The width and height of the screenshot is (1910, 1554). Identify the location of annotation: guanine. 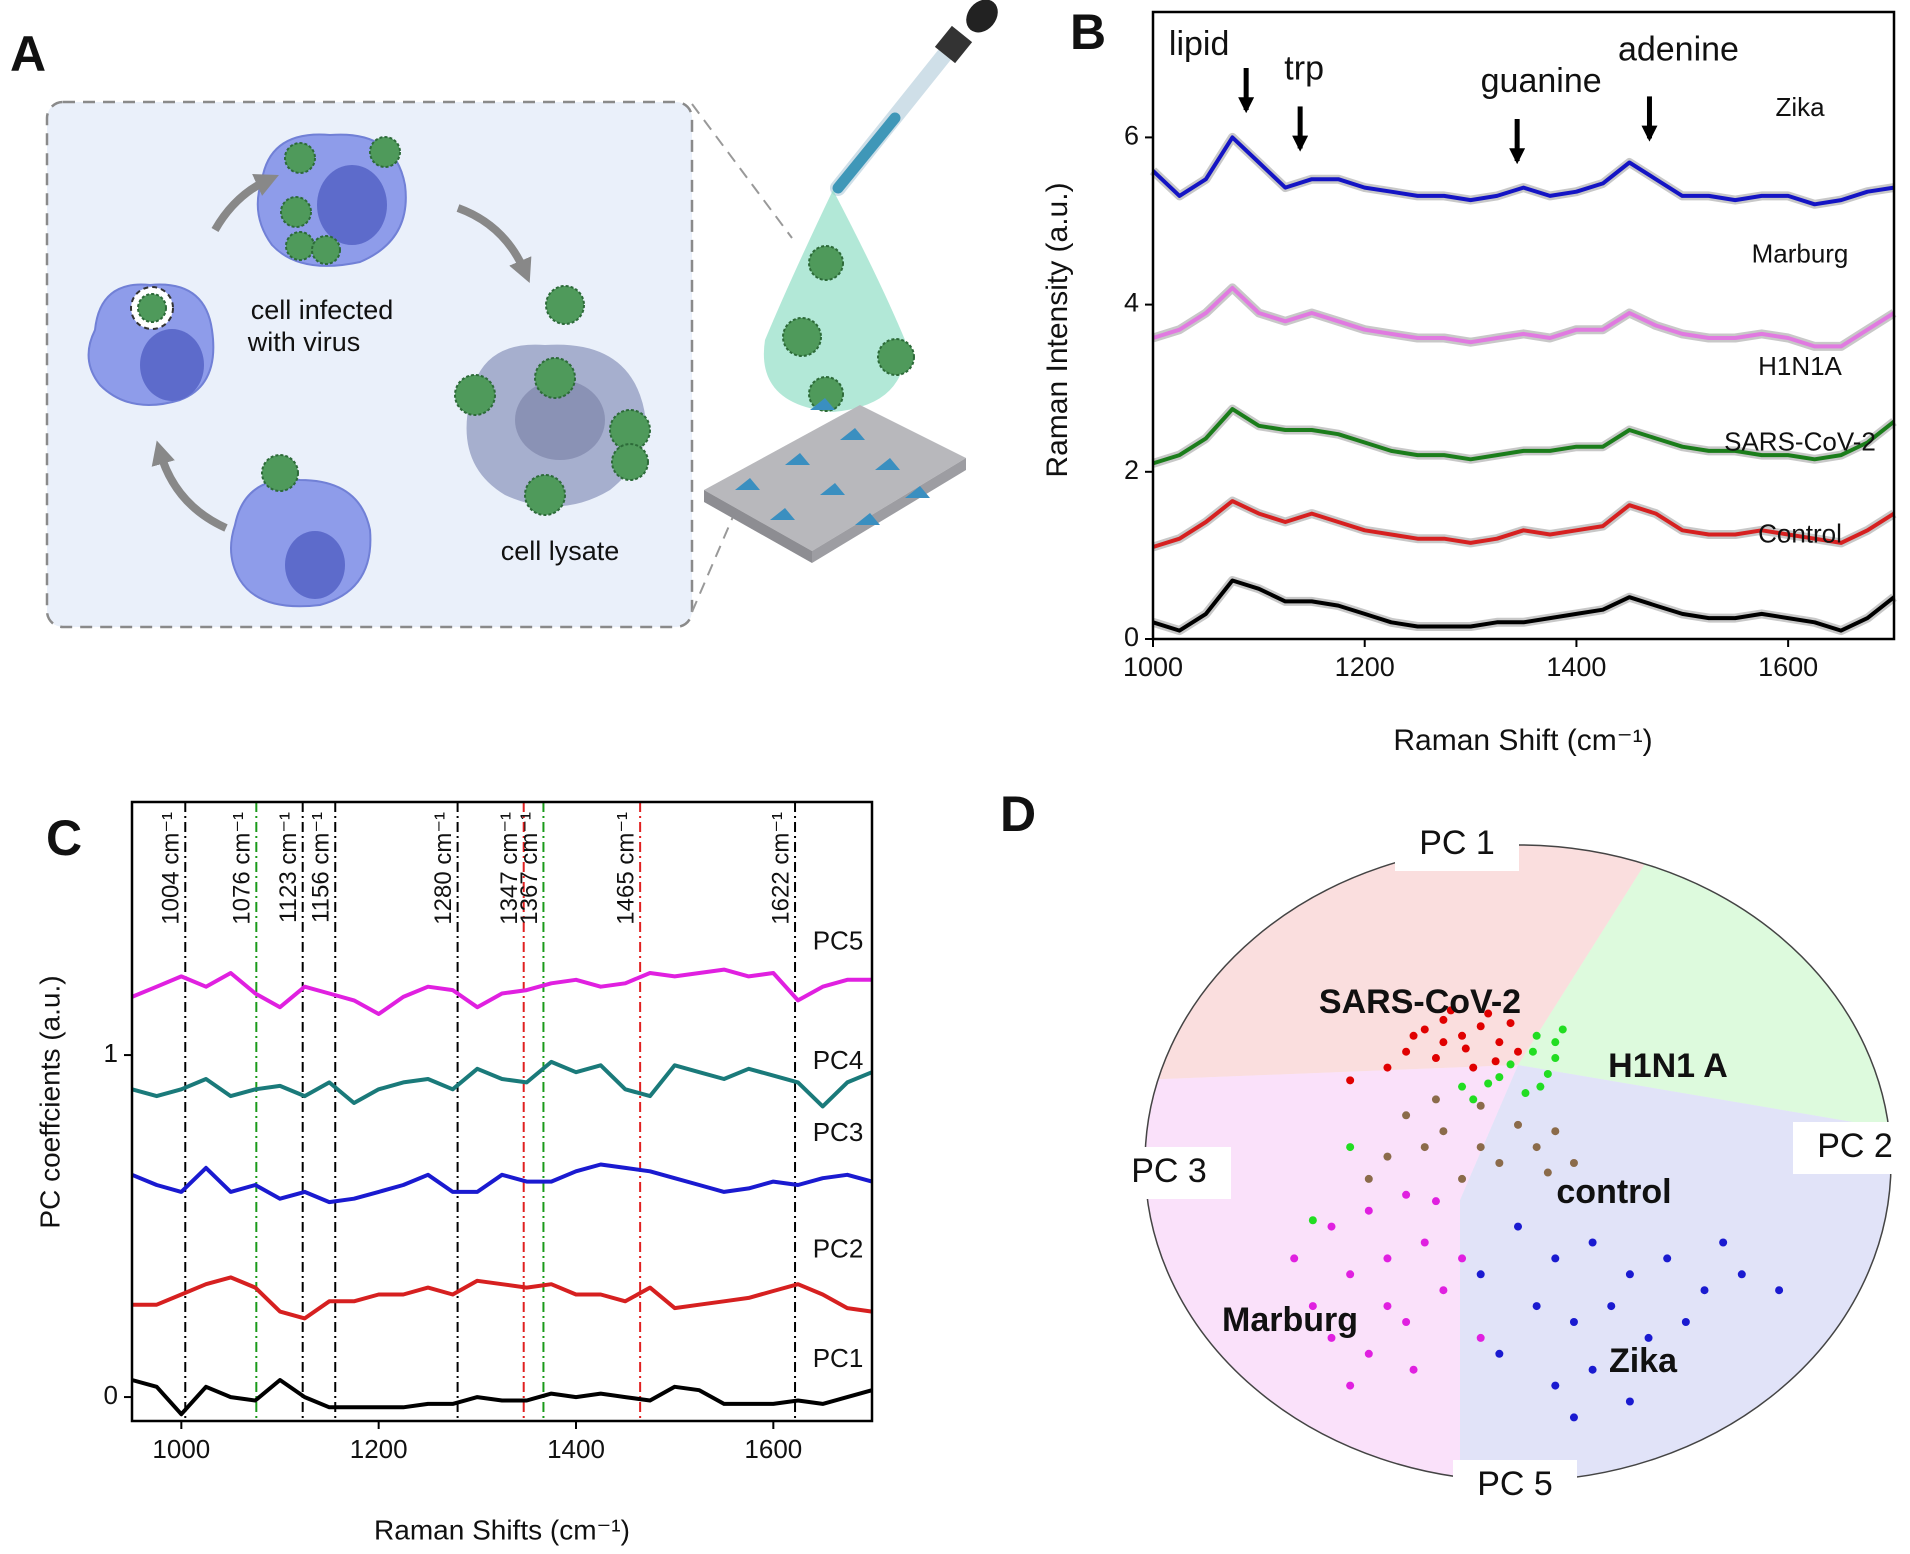
(1541, 81).